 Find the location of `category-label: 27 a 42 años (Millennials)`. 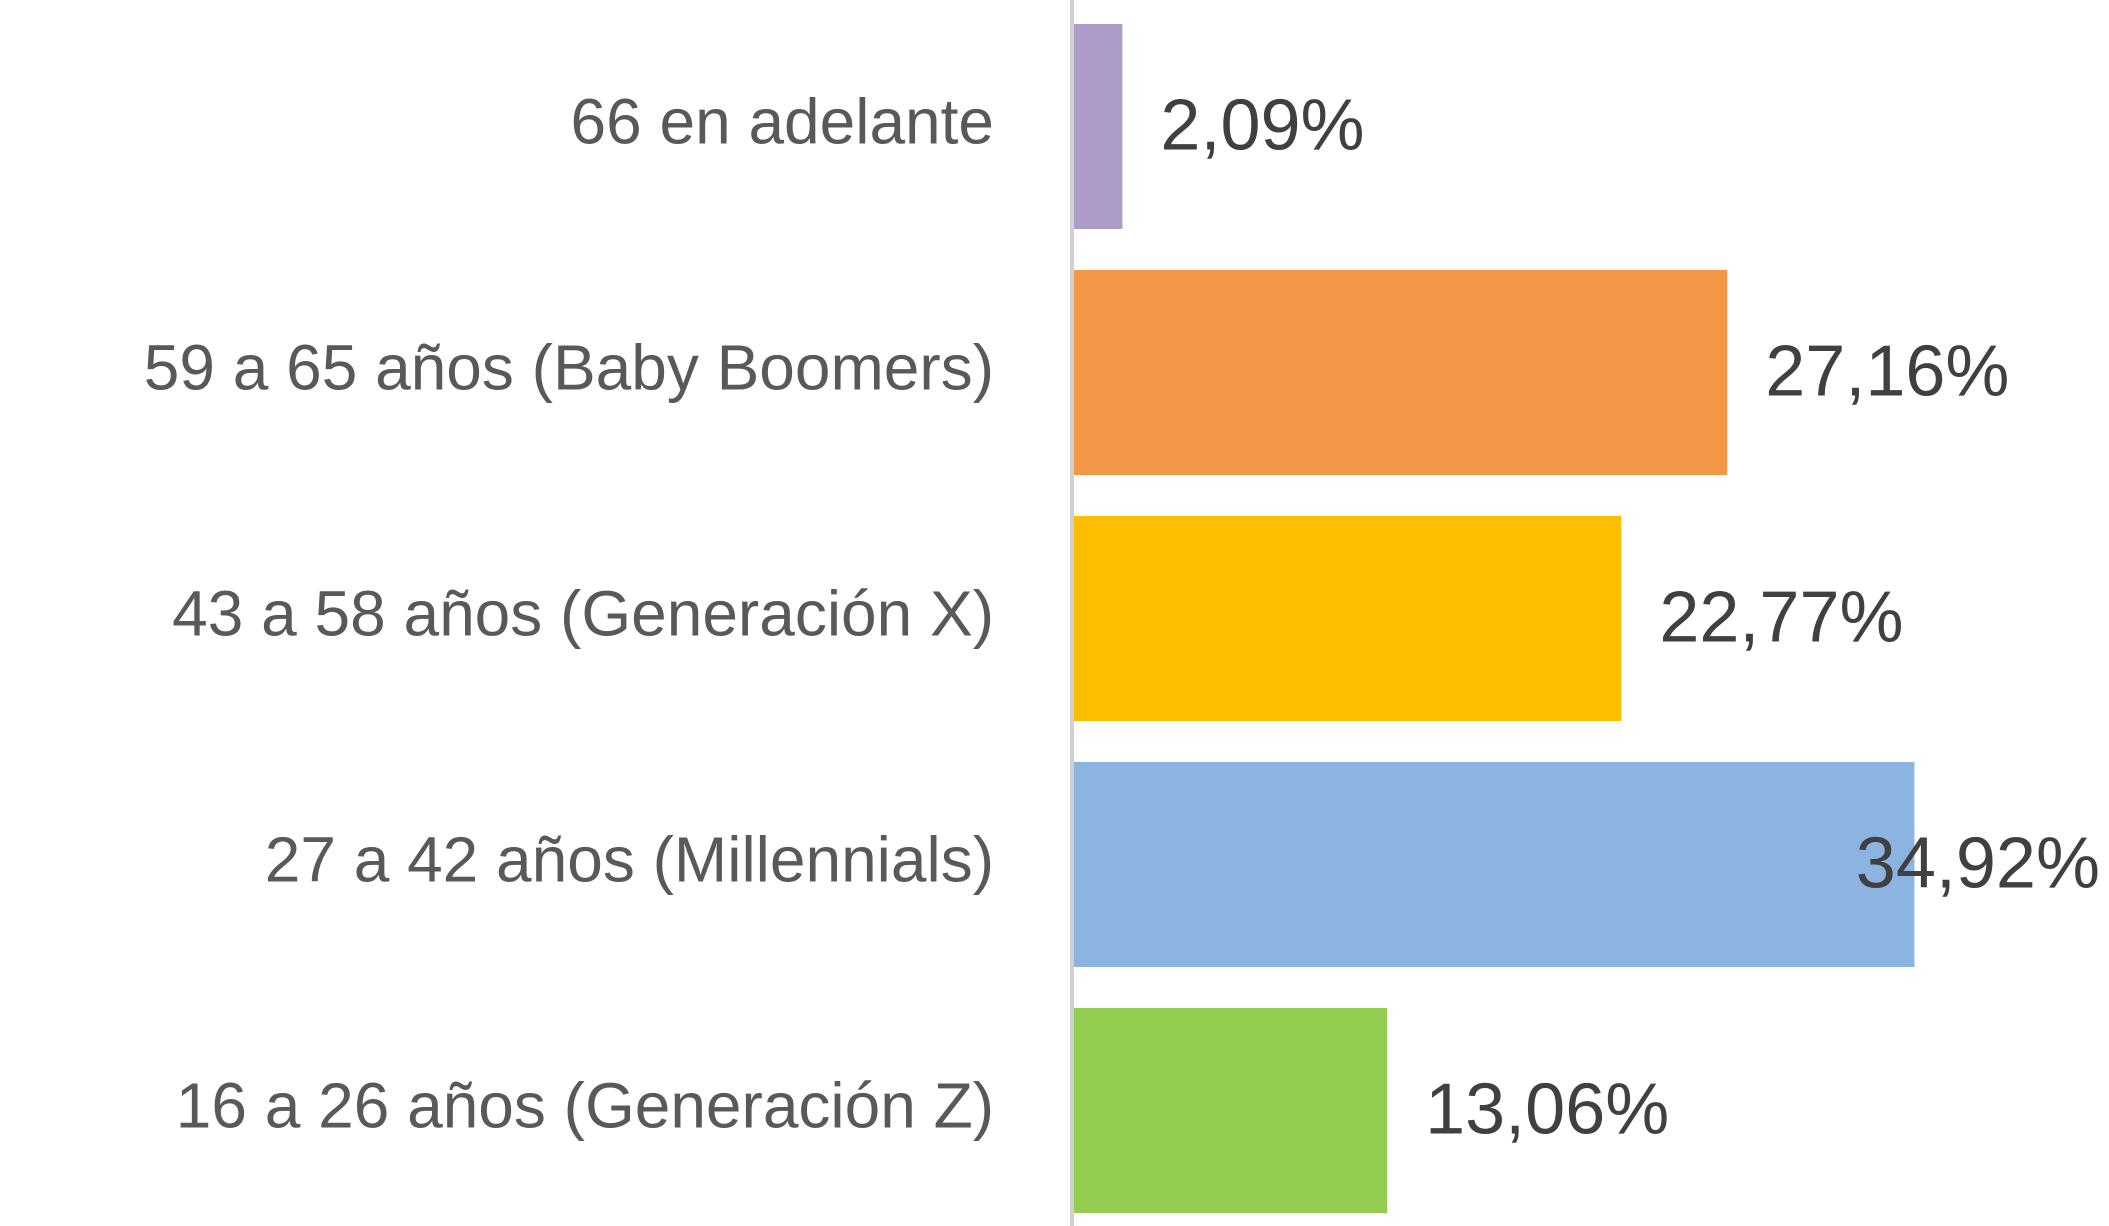

category-label: 27 a 42 años (Millennials) is located at coordinates (629, 859).